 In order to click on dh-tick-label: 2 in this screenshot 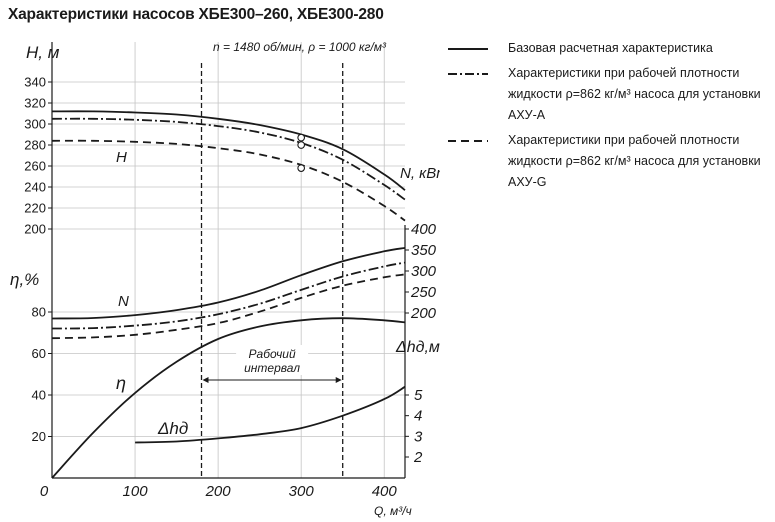, I will do `click(418, 457)`.